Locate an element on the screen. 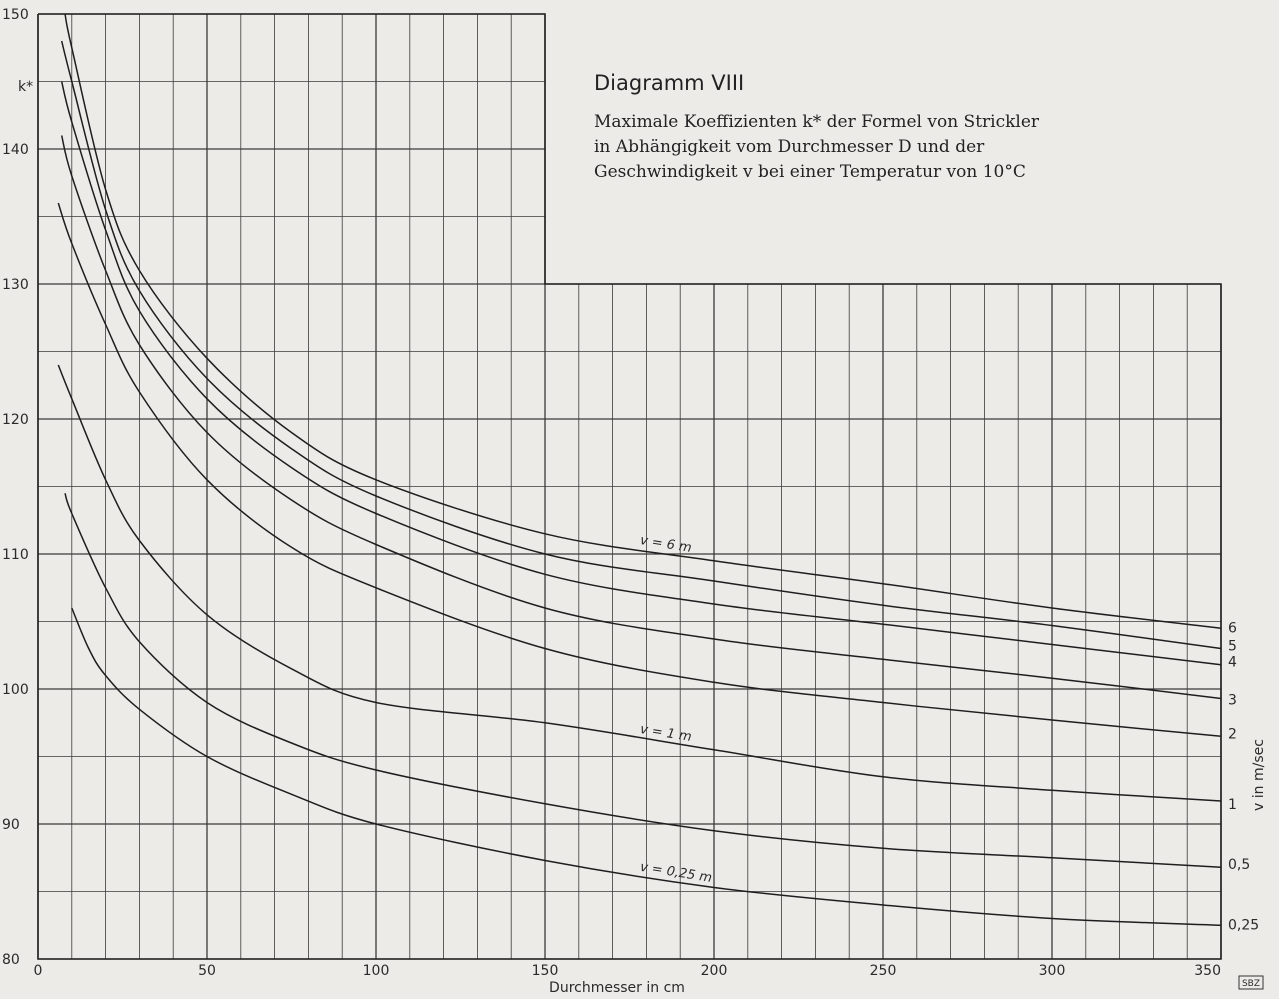 This screenshot has height=999, width=1279. y-tick-label: 150 is located at coordinates (15, 15).